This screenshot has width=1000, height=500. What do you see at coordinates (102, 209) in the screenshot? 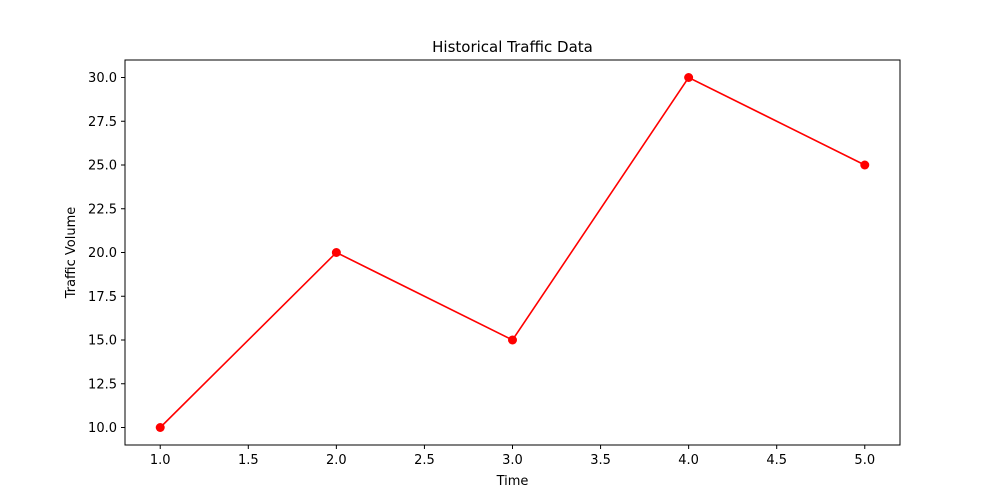
I see `y-tick-label: 22.5` at bounding box center [102, 209].